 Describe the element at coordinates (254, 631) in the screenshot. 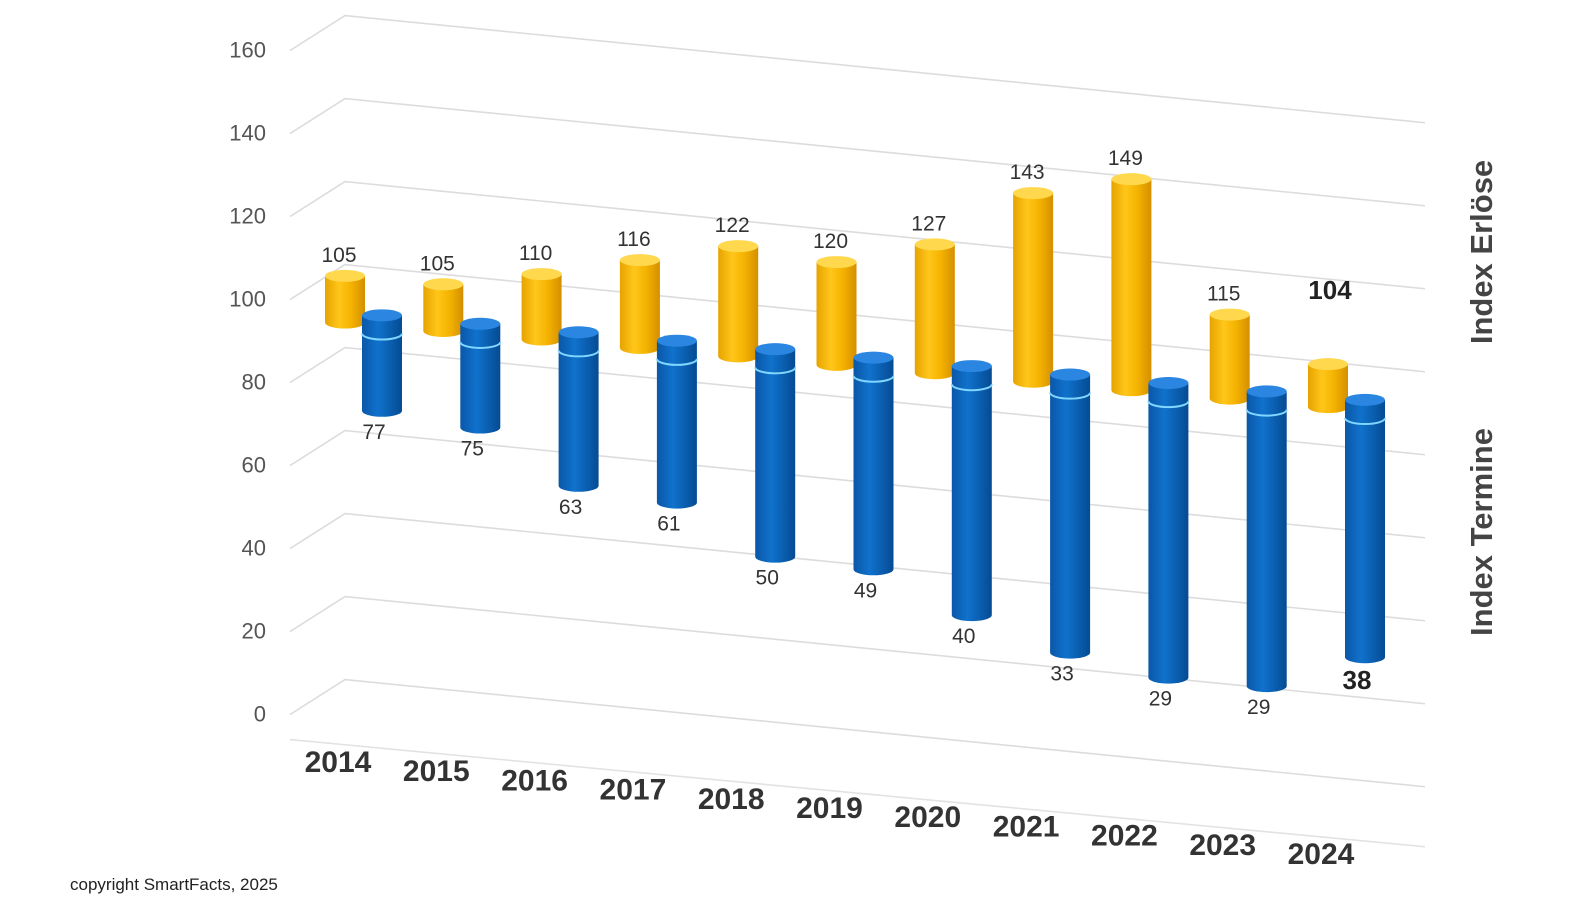

I see `y-tick-label: 20` at that location.